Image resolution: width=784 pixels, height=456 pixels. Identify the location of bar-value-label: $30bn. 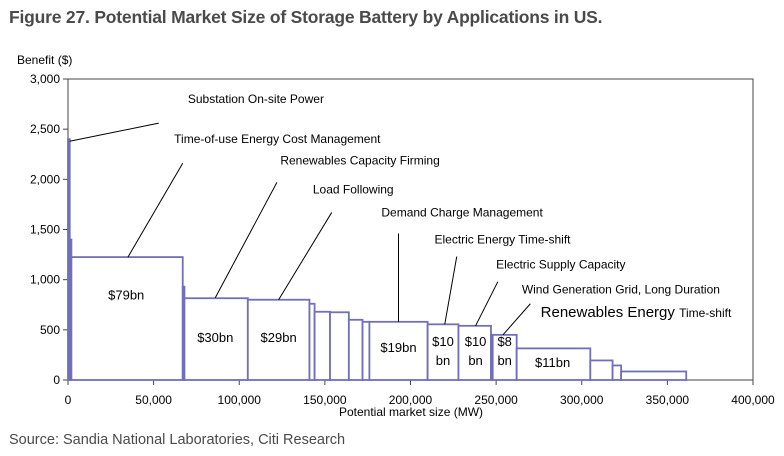
(215, 337).